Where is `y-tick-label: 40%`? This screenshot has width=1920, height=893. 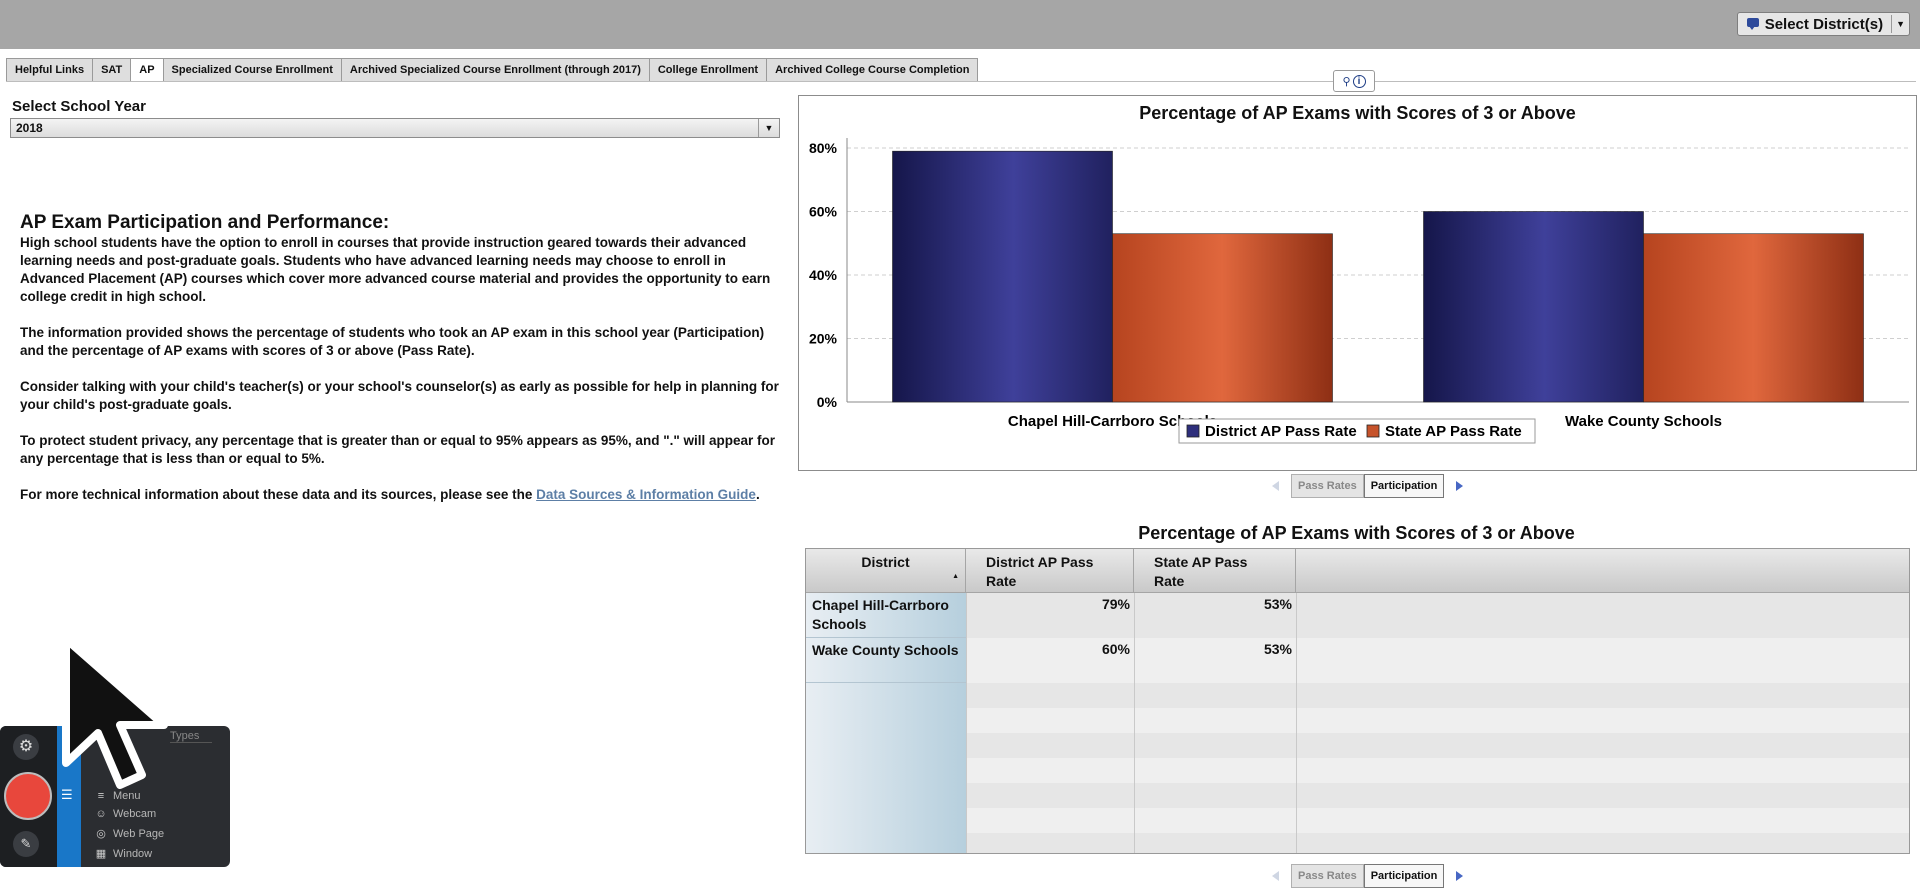
y-tick-label: 40% is located at coordinates (823, 275).